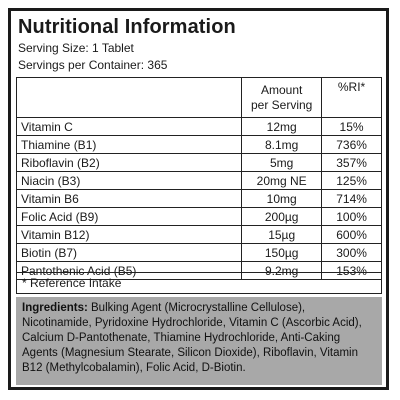 Image resolution: width=400 pixels, height=400 pixels. I want to click on reference-intake-percent: 15%, so click(351, 126).